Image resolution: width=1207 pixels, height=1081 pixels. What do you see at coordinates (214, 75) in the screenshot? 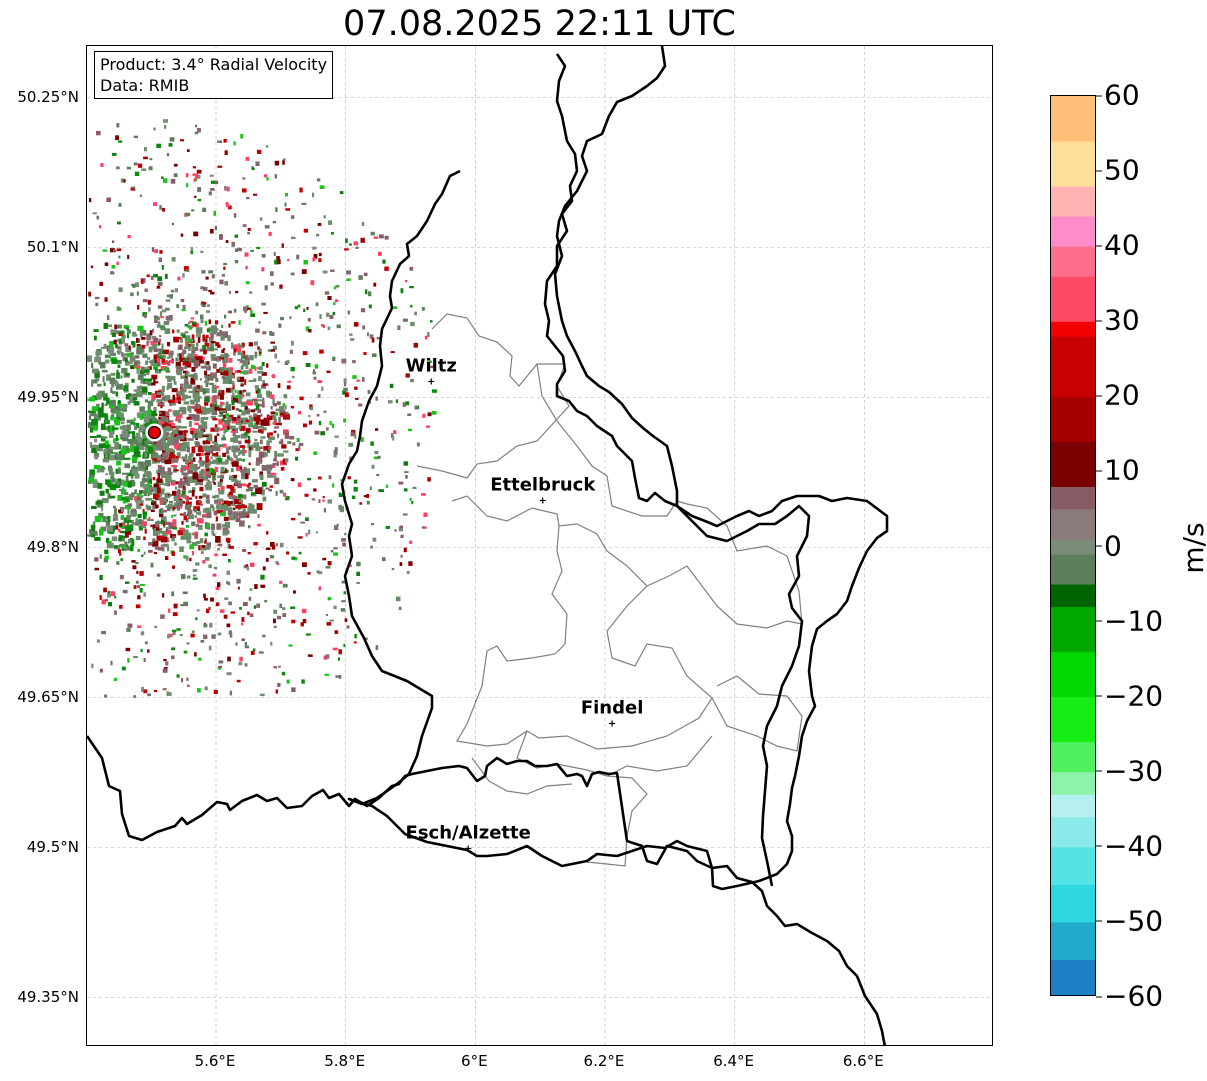
I see `product-info-box: Product: 3.4° Radial Velocity Data: RMIB` at bounding box center [214, 75].